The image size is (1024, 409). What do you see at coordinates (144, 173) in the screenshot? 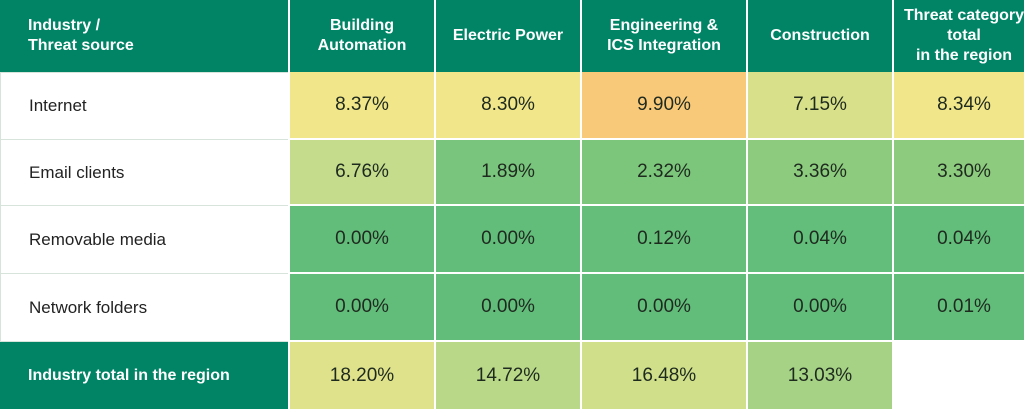
I see `row-label-email-clients: Email clients` at bounding box center [144, 173].